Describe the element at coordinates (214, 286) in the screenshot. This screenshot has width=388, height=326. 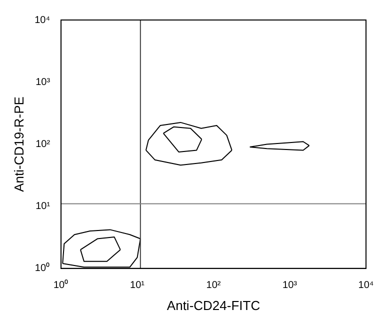
I see `x-tick-label: 10²` at that location.